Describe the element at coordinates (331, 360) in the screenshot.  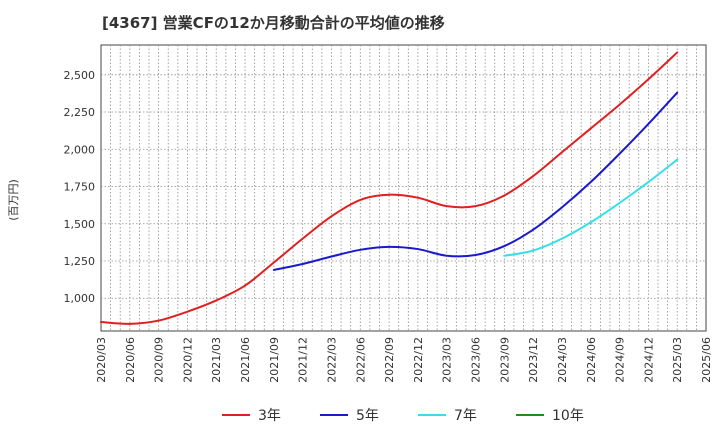
I see `x-tick-label: 2022/03` at that location.